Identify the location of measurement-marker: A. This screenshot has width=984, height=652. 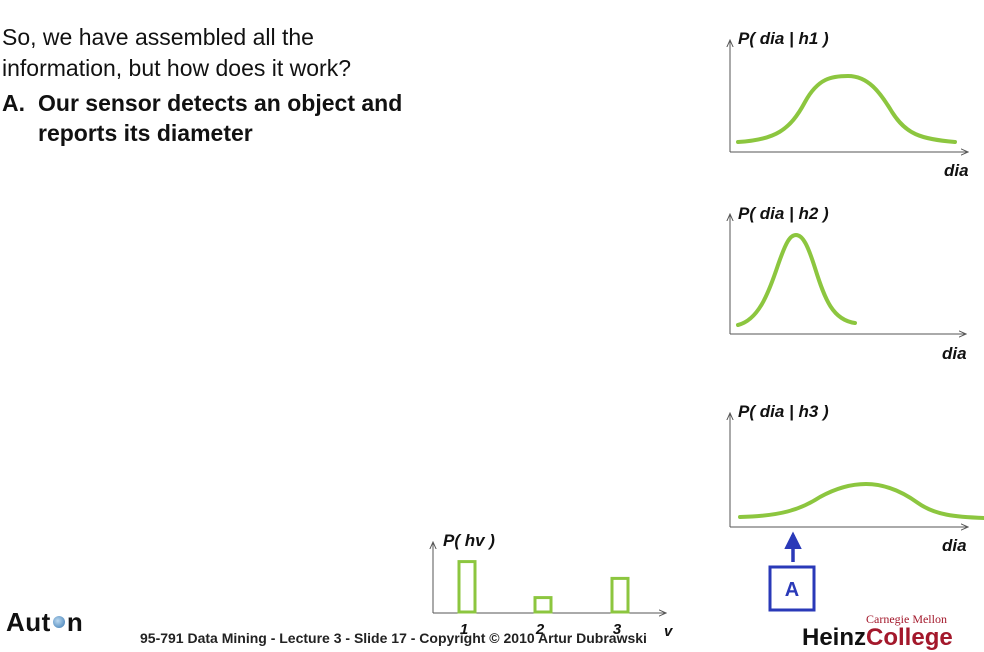
(792, 571).